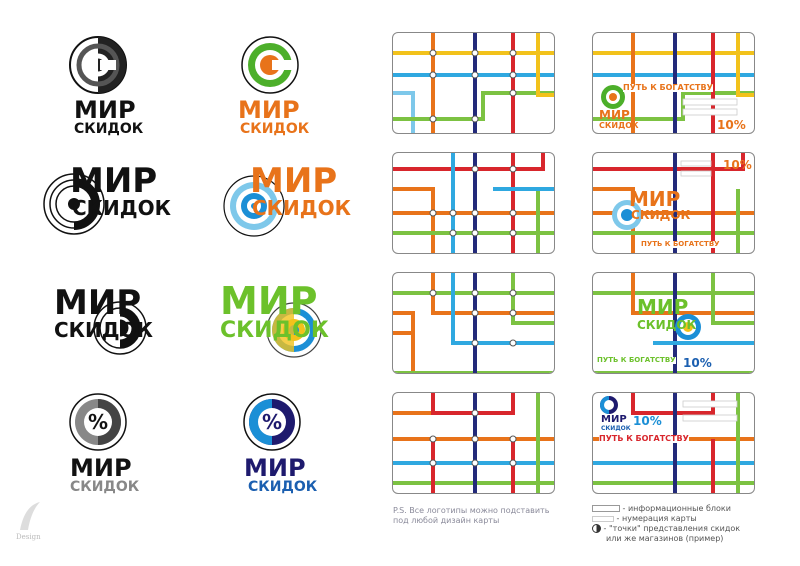  What do you see at coordinates (676, 508) in the screenshot?
I see `legend-info-blocks-label: - информационные блоки` at bounding box center [676, 508].